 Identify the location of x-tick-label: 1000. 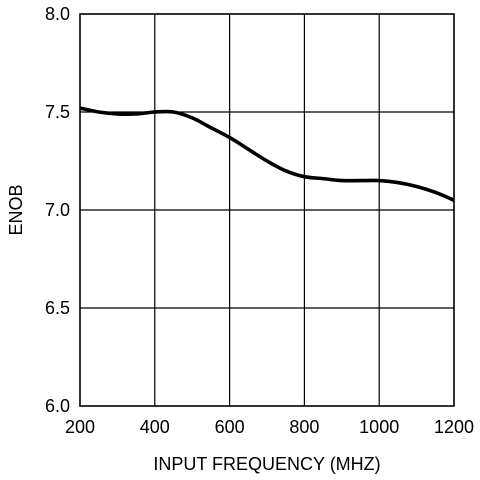
(379, 427).